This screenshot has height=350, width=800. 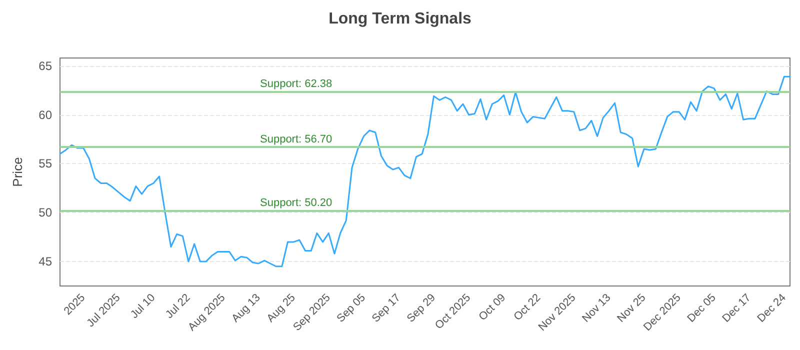 I want to click on x-tick-label: Dec 17, so click(x=737, y=308).